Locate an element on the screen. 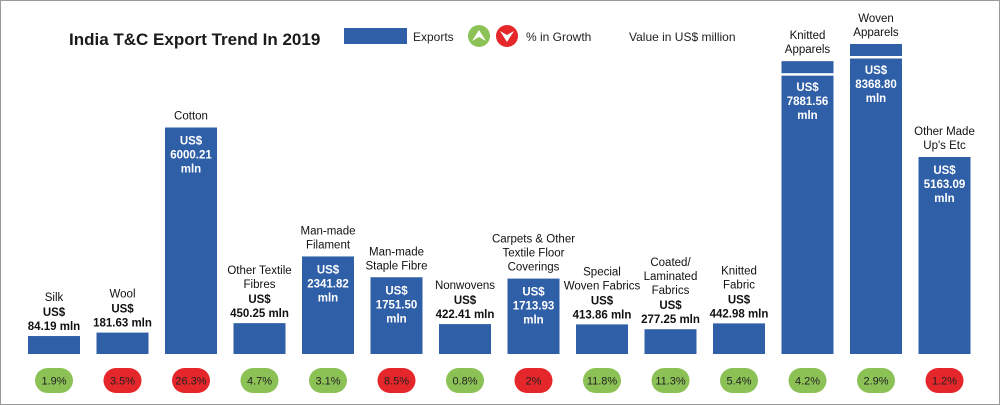 Image resolution: width=1000 pixels, height=406 pixels. category-label-5-0: Man-made is located at coordinates (396, 252).